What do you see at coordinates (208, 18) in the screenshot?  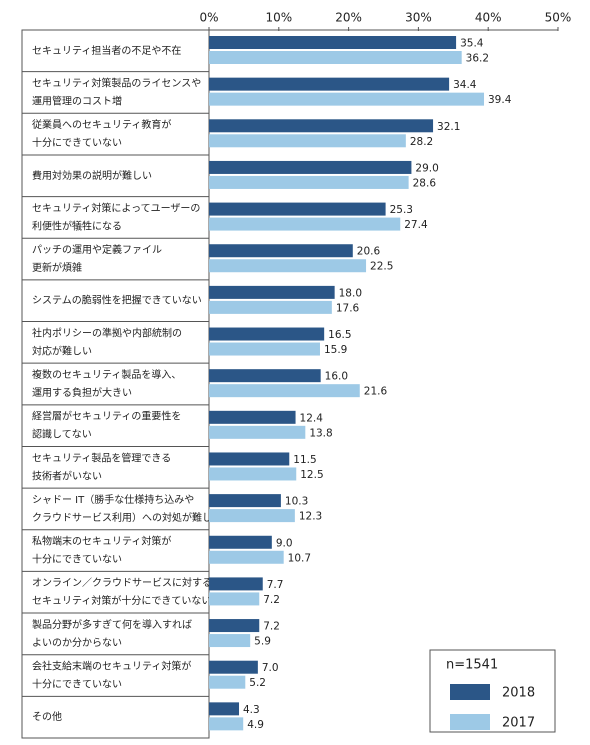 I see `x-tick-label: 0%` at bounding box center [208, 18].